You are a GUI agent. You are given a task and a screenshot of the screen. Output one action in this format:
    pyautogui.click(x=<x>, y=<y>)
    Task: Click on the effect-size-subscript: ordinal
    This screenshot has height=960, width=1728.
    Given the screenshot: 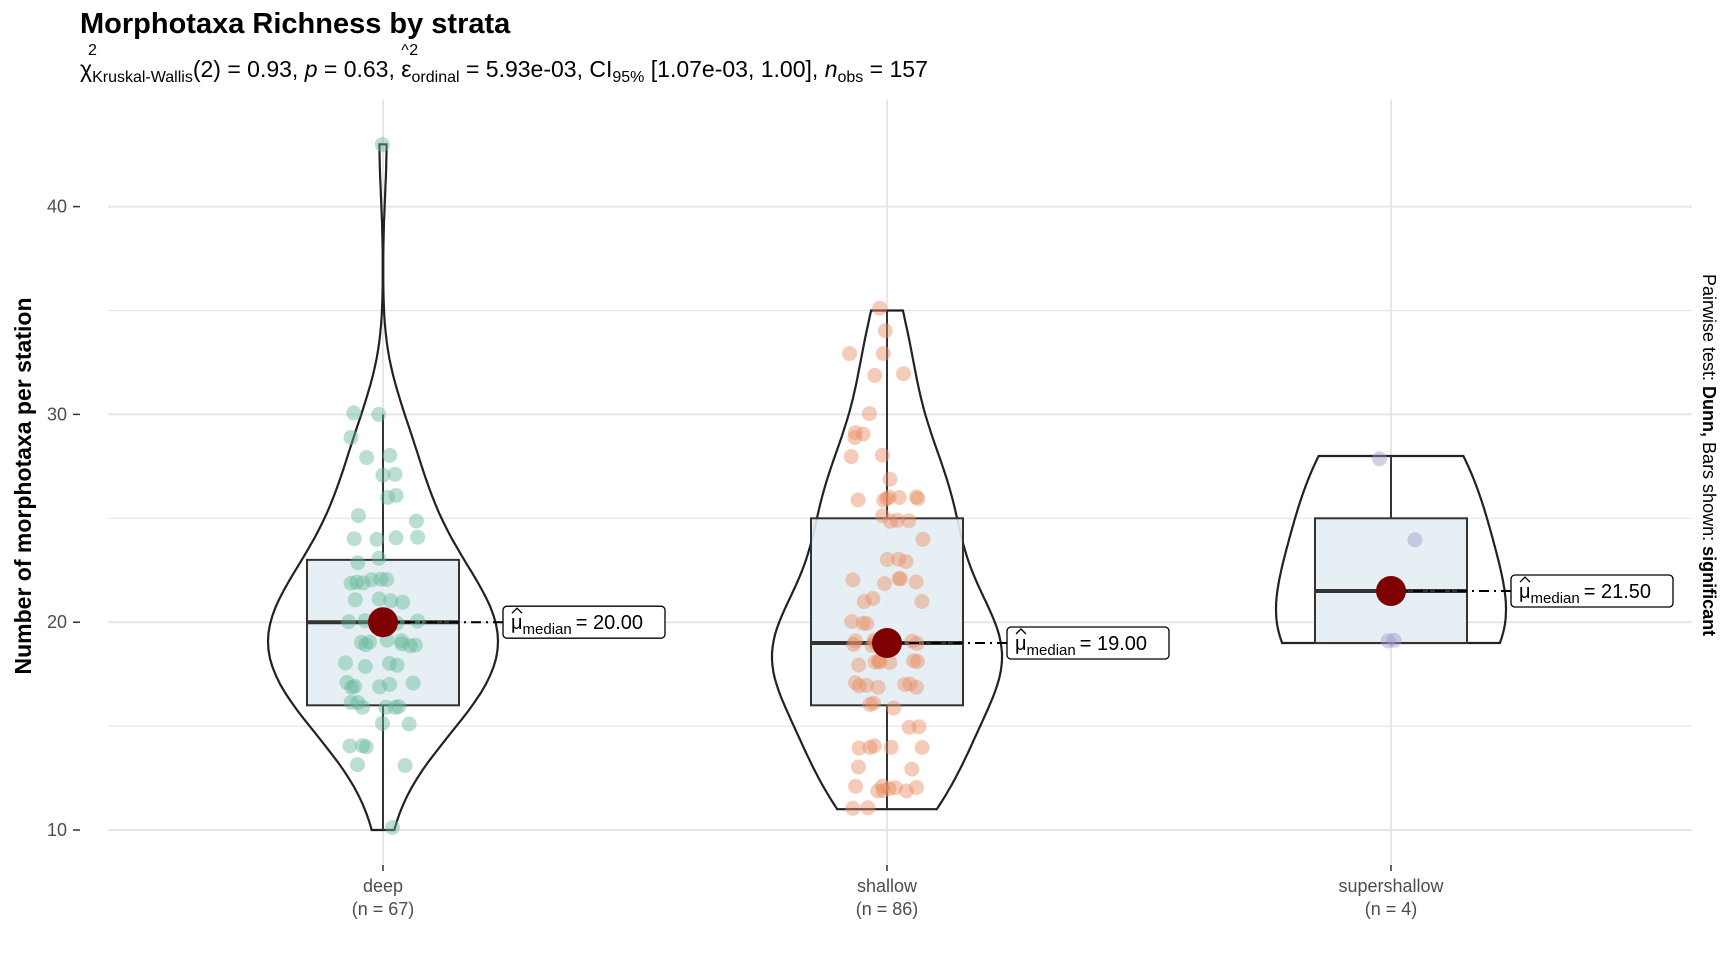 What is the action you would take?
    pyautogui.click(x=435, y=77)
    